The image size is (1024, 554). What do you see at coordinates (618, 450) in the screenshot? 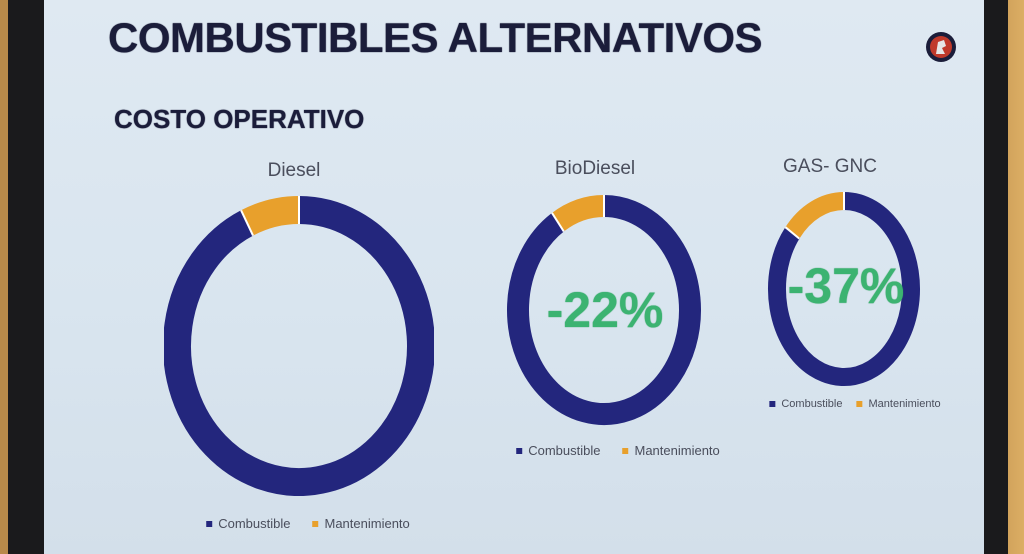
I see `legend-biodiesel: Combustible Mantenimiento` at bounding box center [618, 450].